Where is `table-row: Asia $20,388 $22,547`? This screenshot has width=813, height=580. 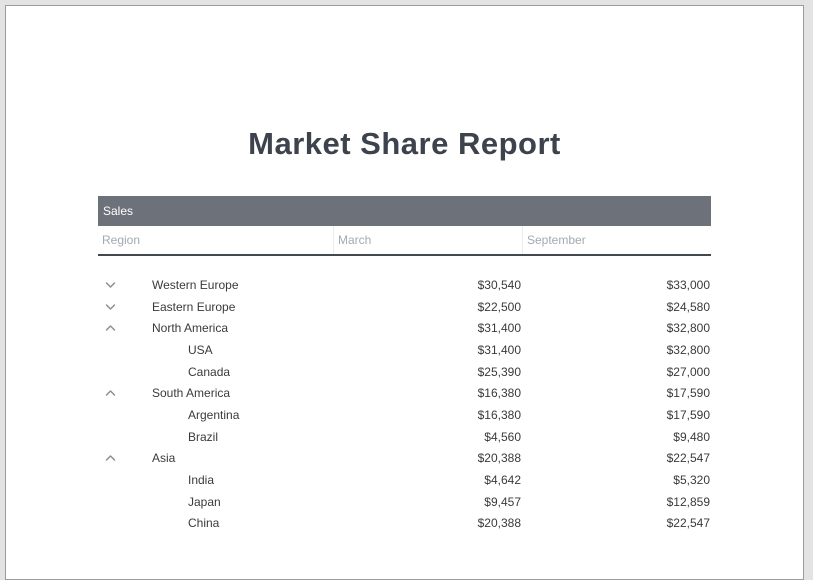 table-row: Asia $20,388 $22,547 is located at coordinates (404, 459).